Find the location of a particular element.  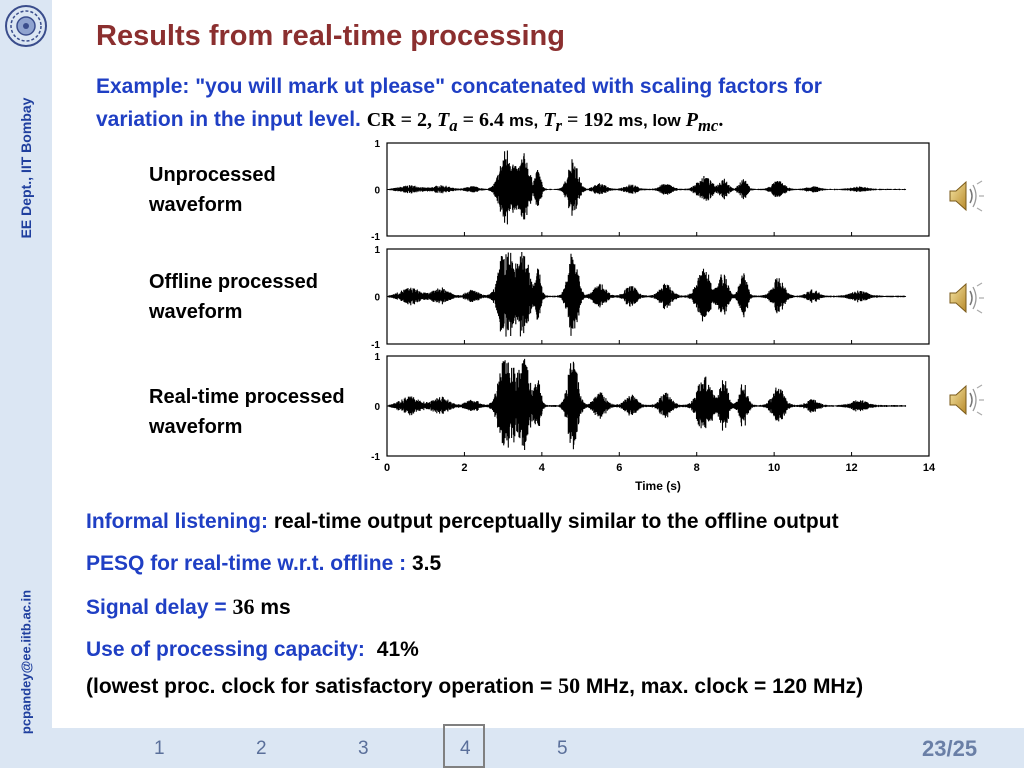

page-link-3: 3 is located at coordinates (363, 748).